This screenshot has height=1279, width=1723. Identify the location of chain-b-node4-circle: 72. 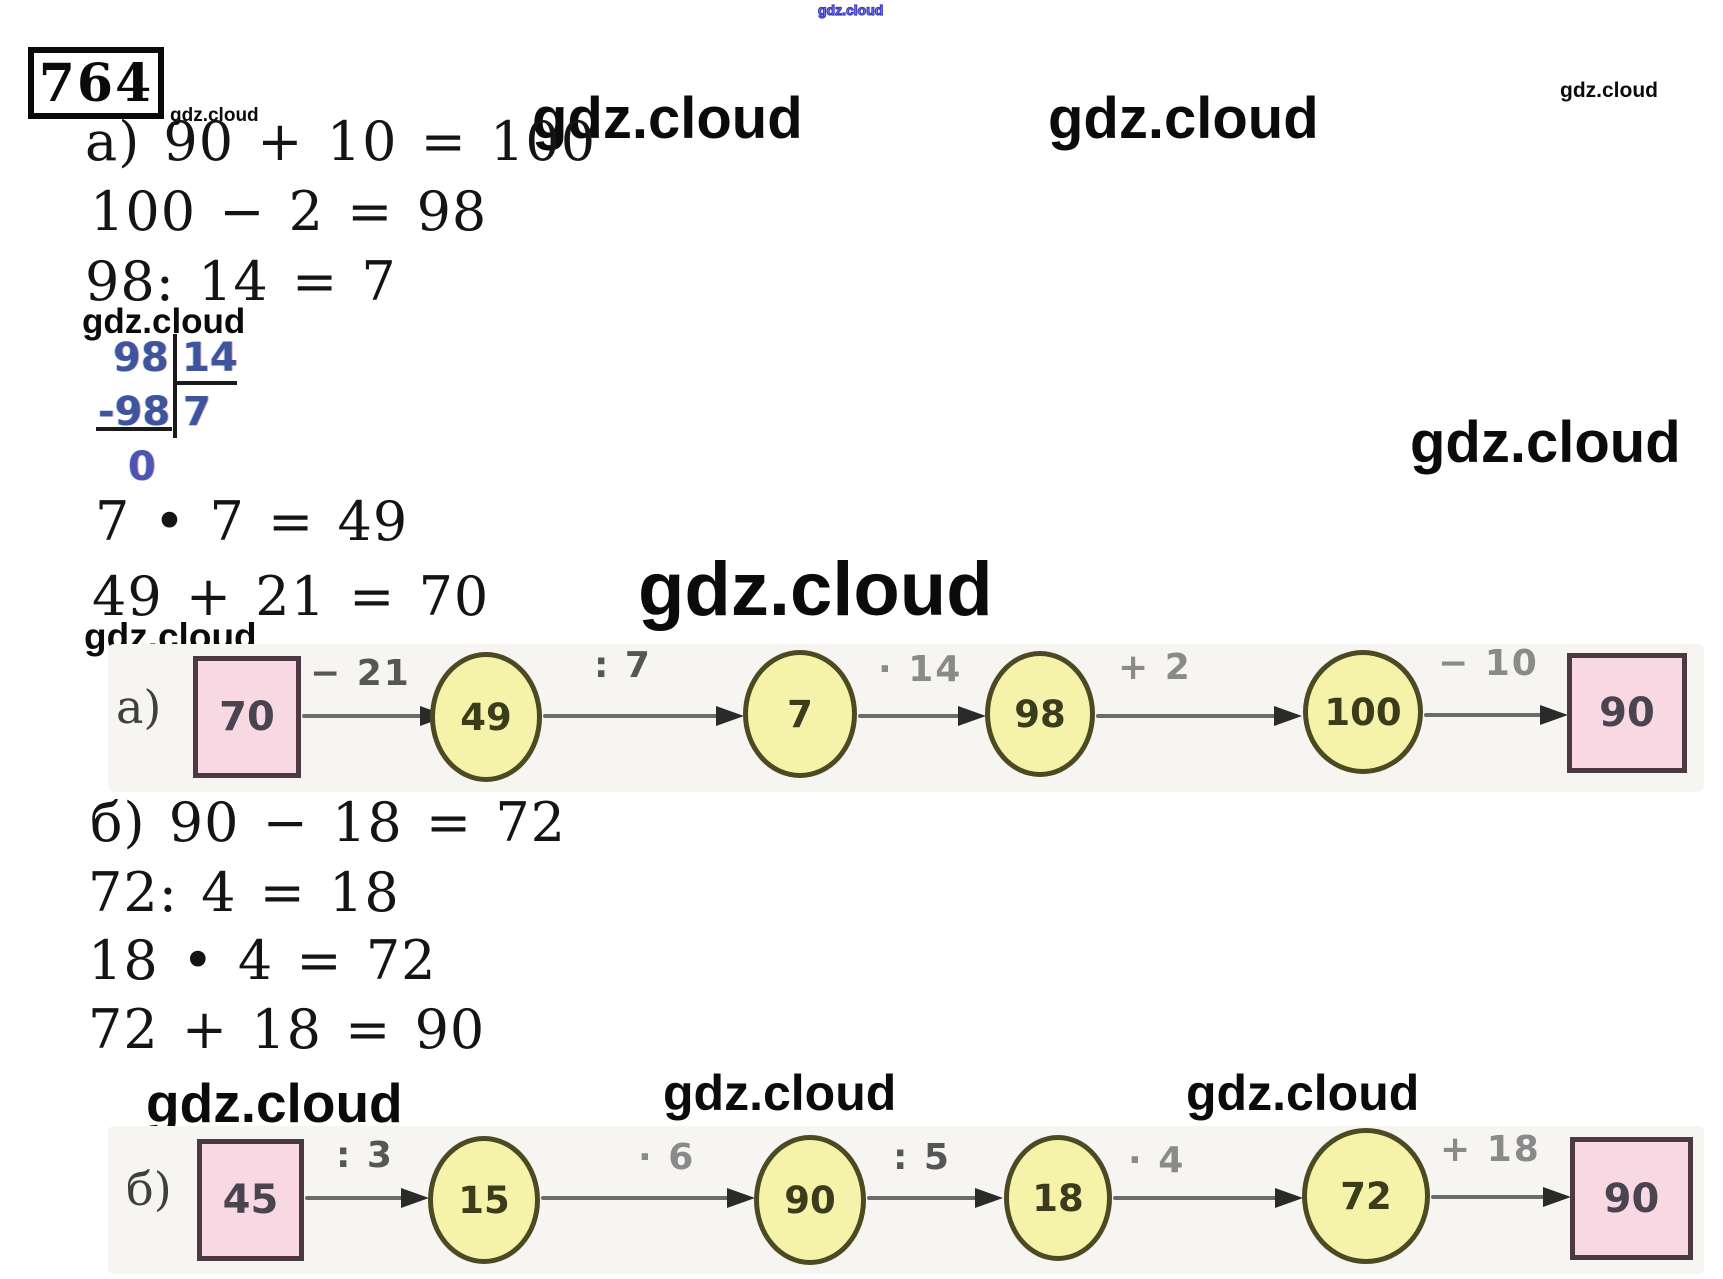
(1366, 1196).